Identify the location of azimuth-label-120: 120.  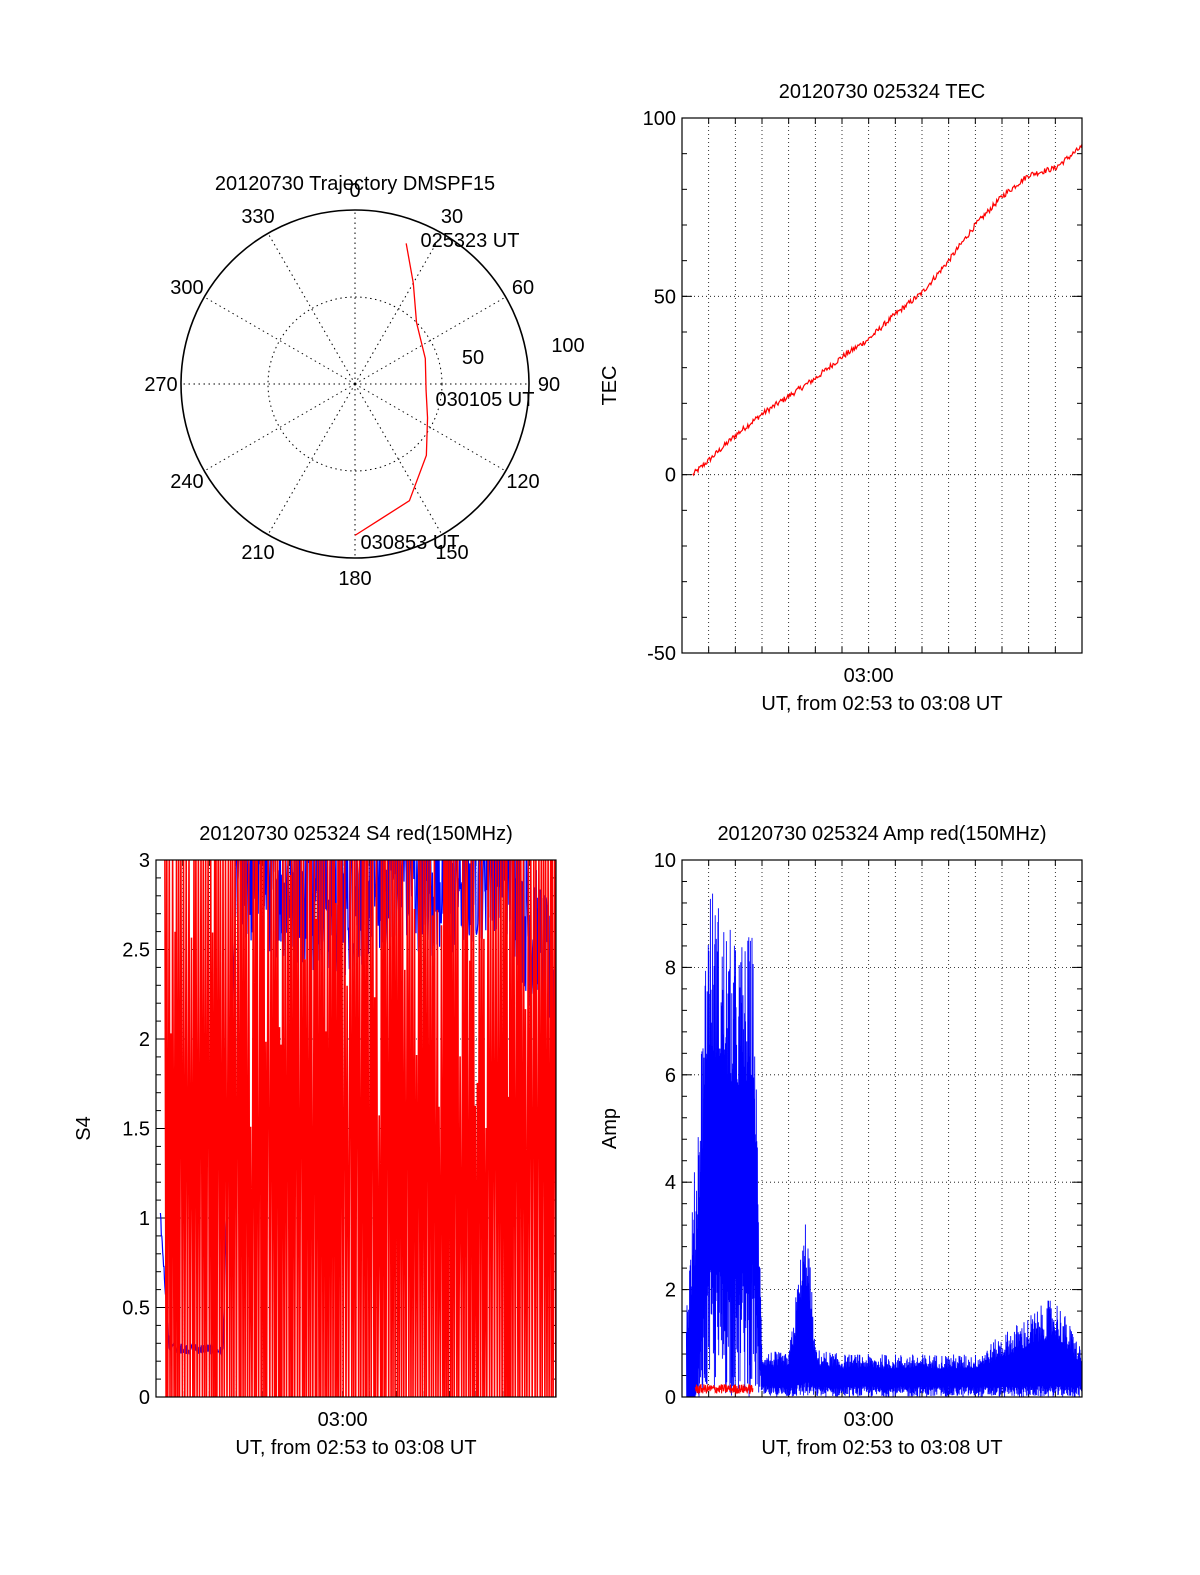
(522, 482).